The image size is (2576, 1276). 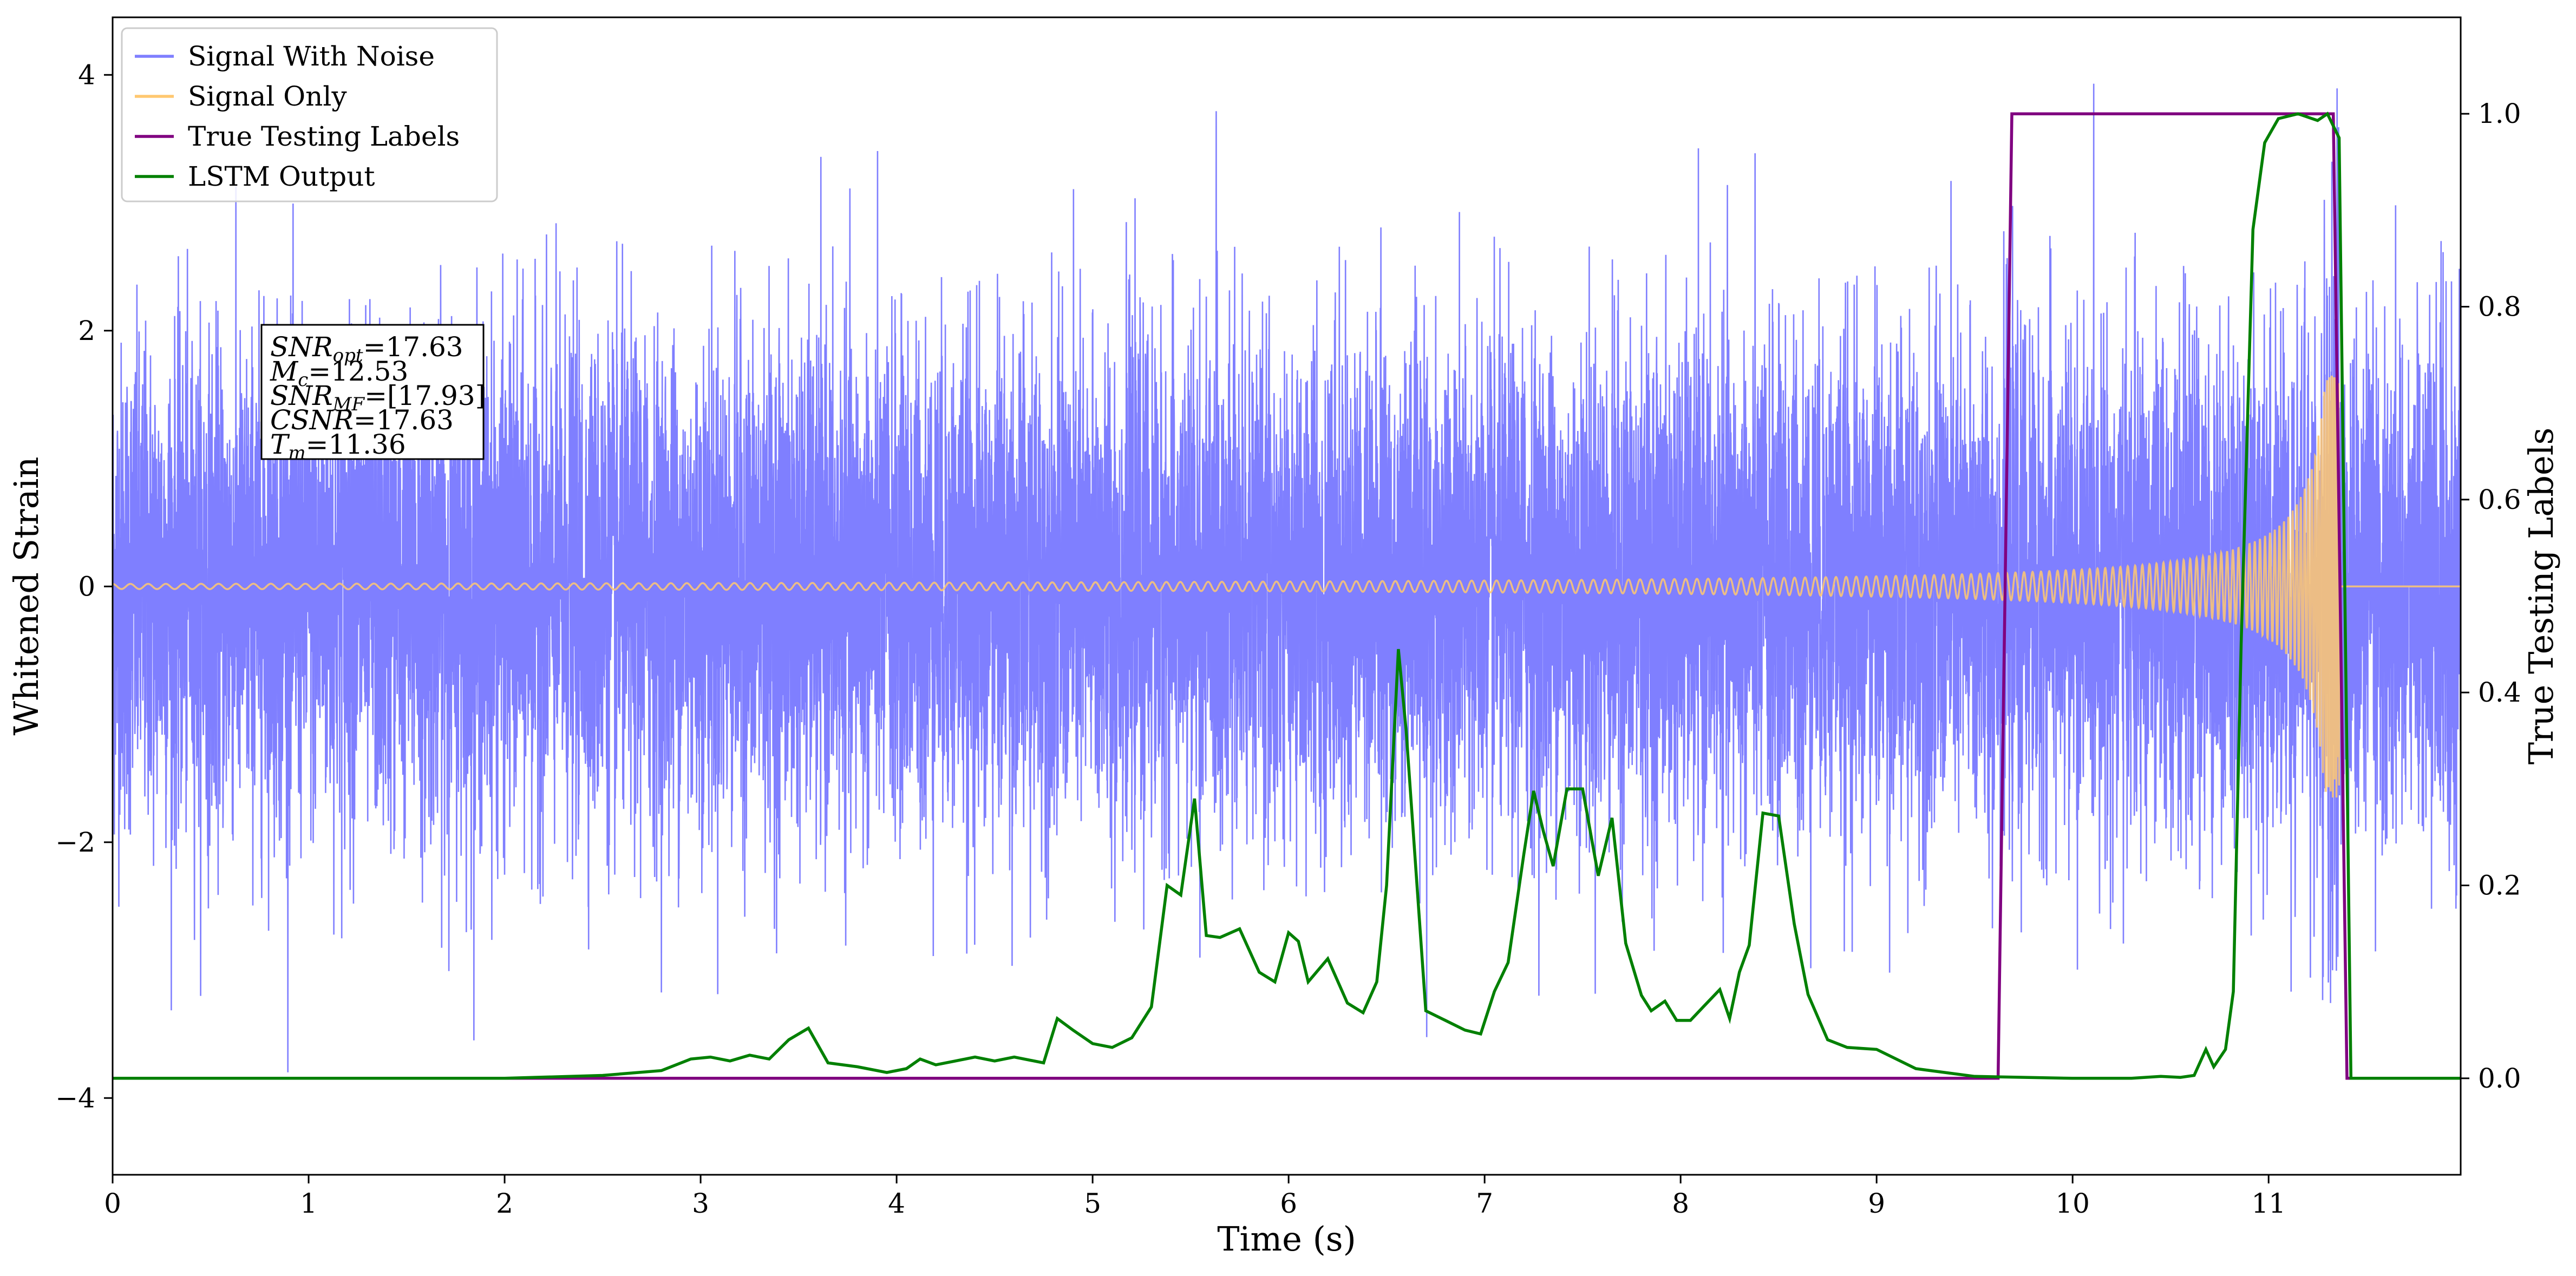 What do you see at coordinates (86, 330) in the screenshot?
I see `y-left-tick-label: 2` at bounding box center [86, 330].